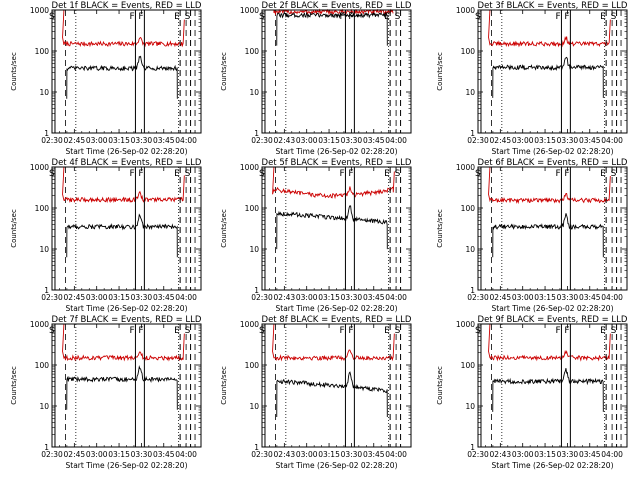 The width and height of the screenshot is (640, 480). What do you see at coordinates (127, 320) in the screenshot?
I see `chart-title: Det 7f BLACK = Events, RED = LLD` at bounding box center [127, 320].